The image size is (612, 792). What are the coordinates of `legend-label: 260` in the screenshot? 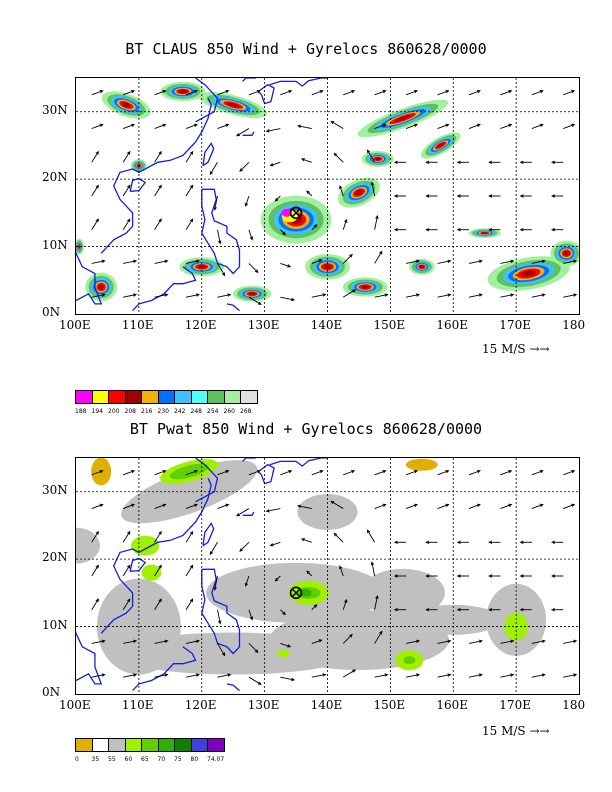 It's located at (229, 411).